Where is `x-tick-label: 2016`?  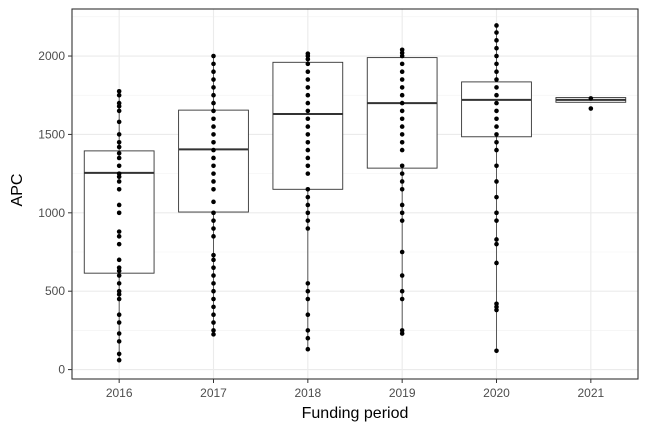
x-tick-label: 2016 is located at coordinates (119, 393).